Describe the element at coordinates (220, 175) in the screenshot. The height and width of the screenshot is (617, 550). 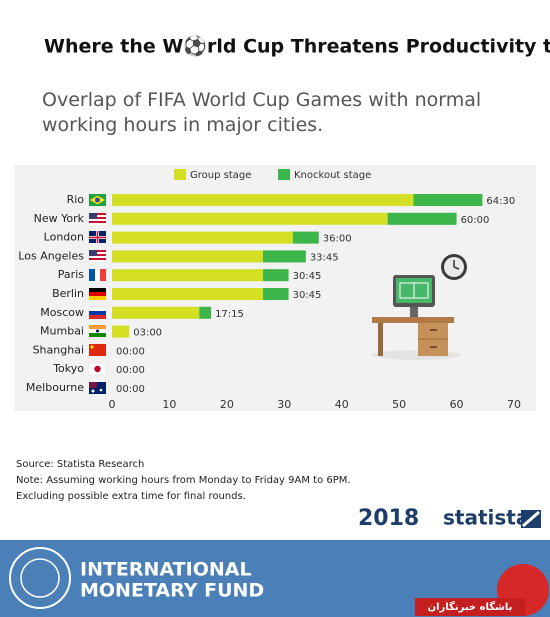
I see `legend-label: Group stage` at that location.